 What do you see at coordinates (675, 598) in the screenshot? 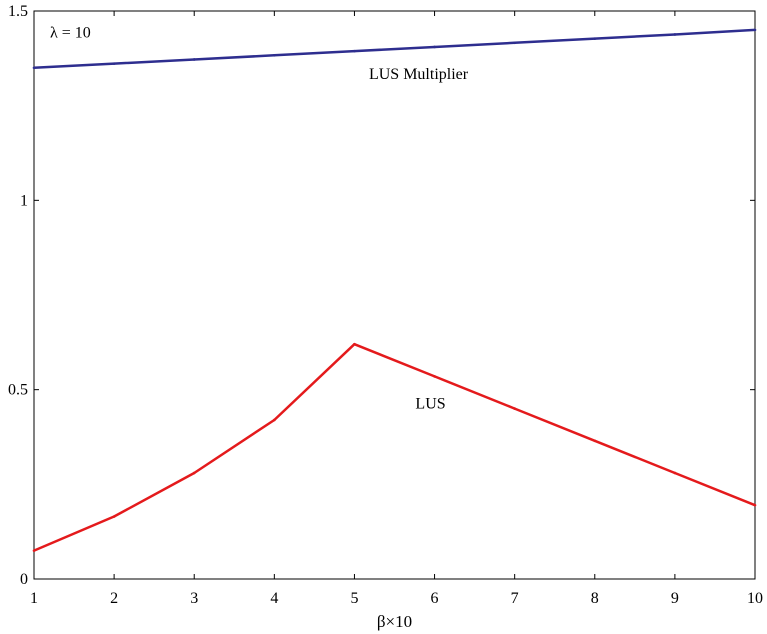
I see `x-tick-label: 9` at bounding box center [675, 598].